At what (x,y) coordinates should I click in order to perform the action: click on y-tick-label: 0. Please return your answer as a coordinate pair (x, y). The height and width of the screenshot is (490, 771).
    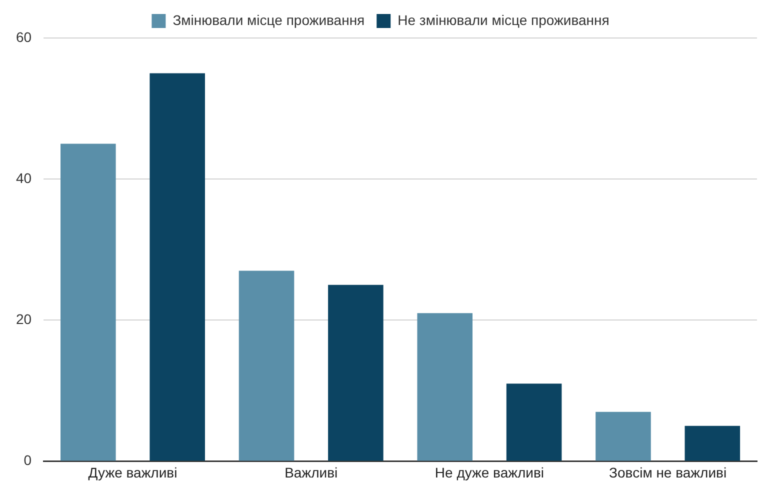
    Looking at the image, I should click on (28, 460).